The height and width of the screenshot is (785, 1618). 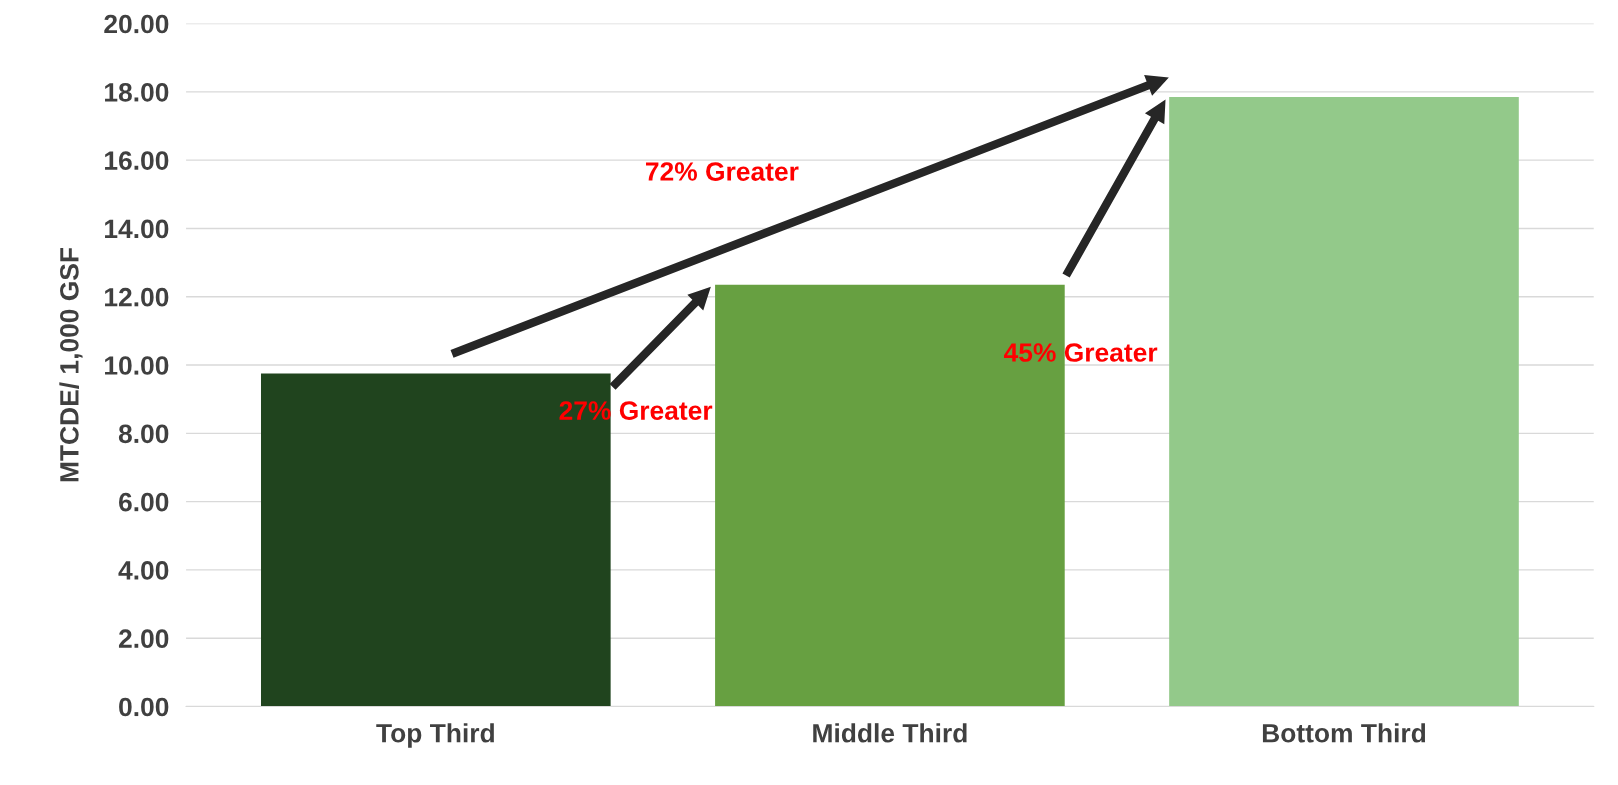 I want to click on y-tick-label: 2.00, so click(x=143, y=639).